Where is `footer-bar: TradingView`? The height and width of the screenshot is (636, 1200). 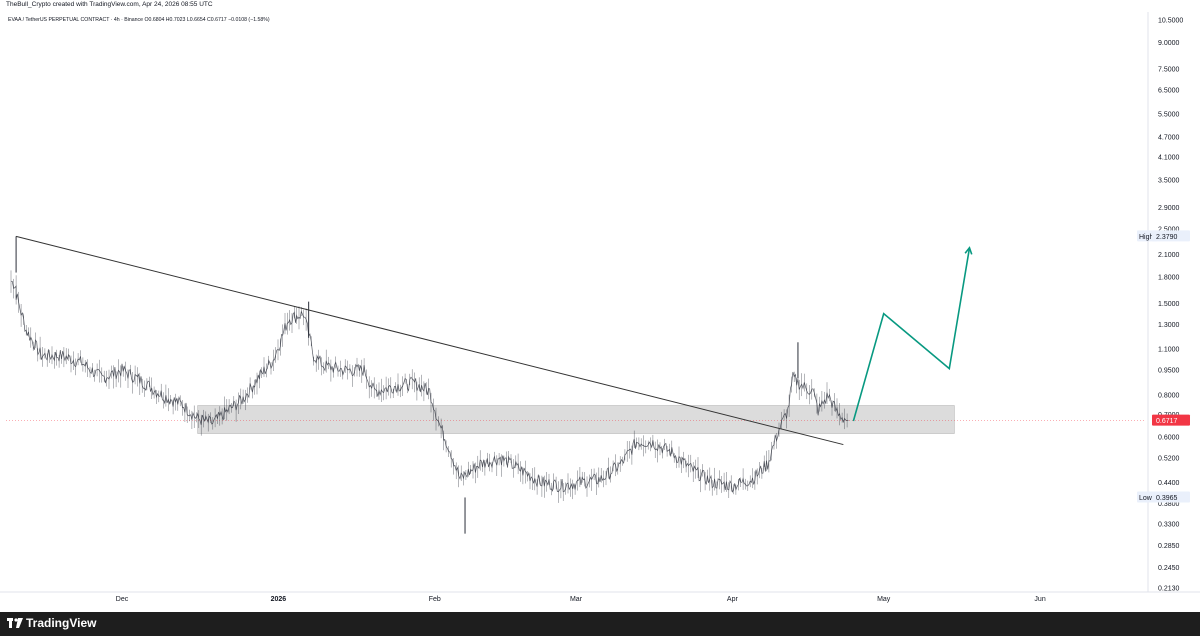
footer-bar: TradingView is located at coordinates (600, 624).